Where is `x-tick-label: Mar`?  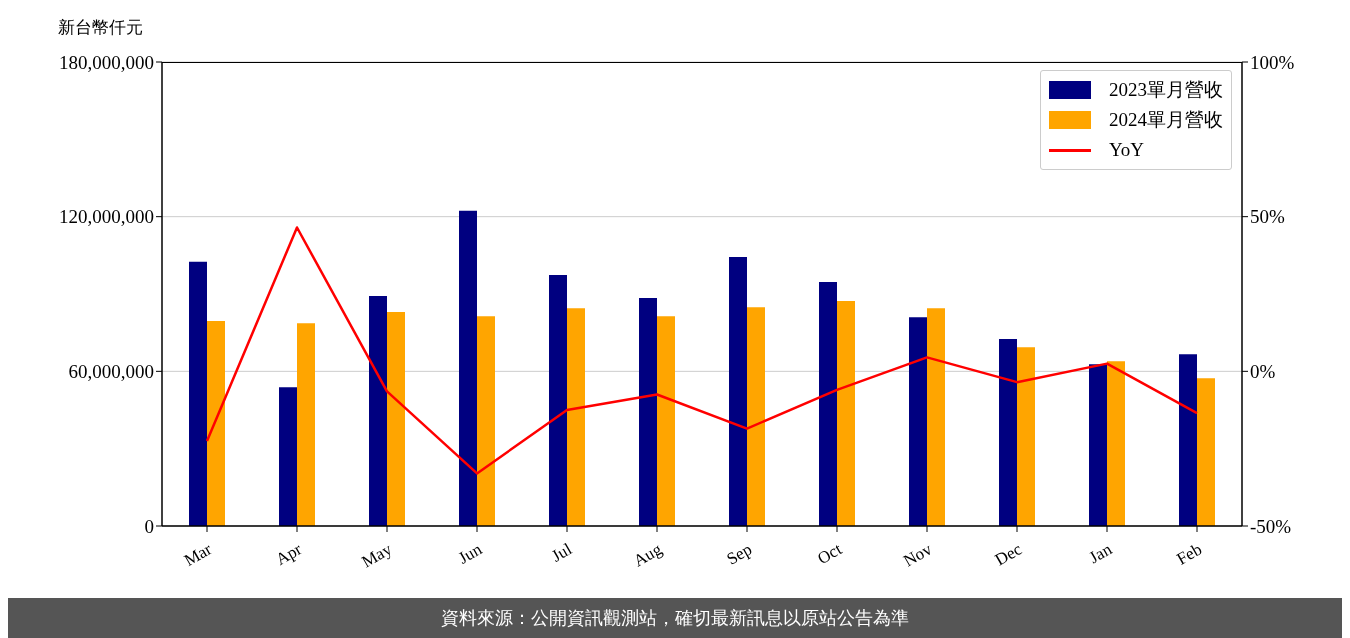 x-tick-label: Mar is located at coordinates (198, 555).